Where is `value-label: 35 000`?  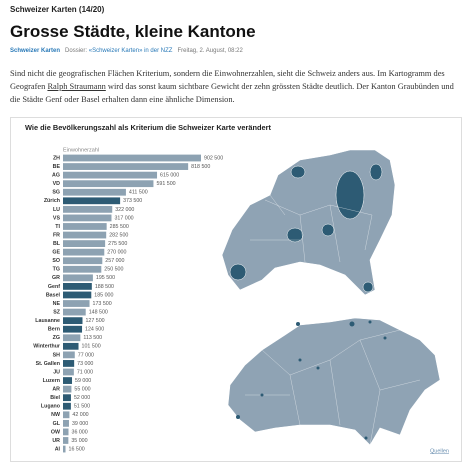 value-label: 35 000 is located at coordinates (79, 441).